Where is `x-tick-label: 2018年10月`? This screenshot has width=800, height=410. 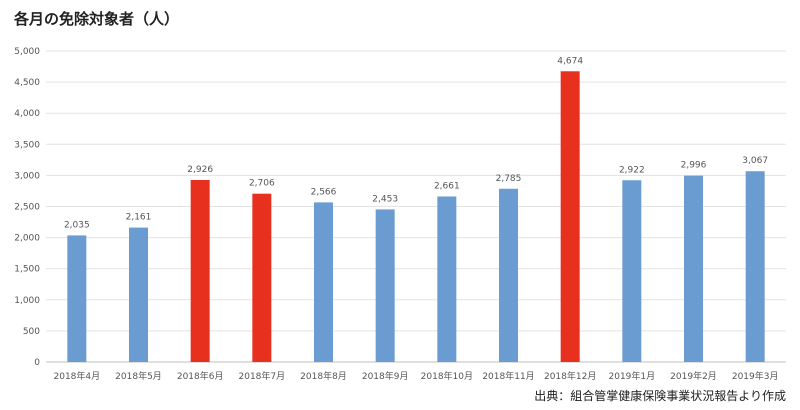
x-tick-label: 2018年10月 is located at coordinates (447, 376).